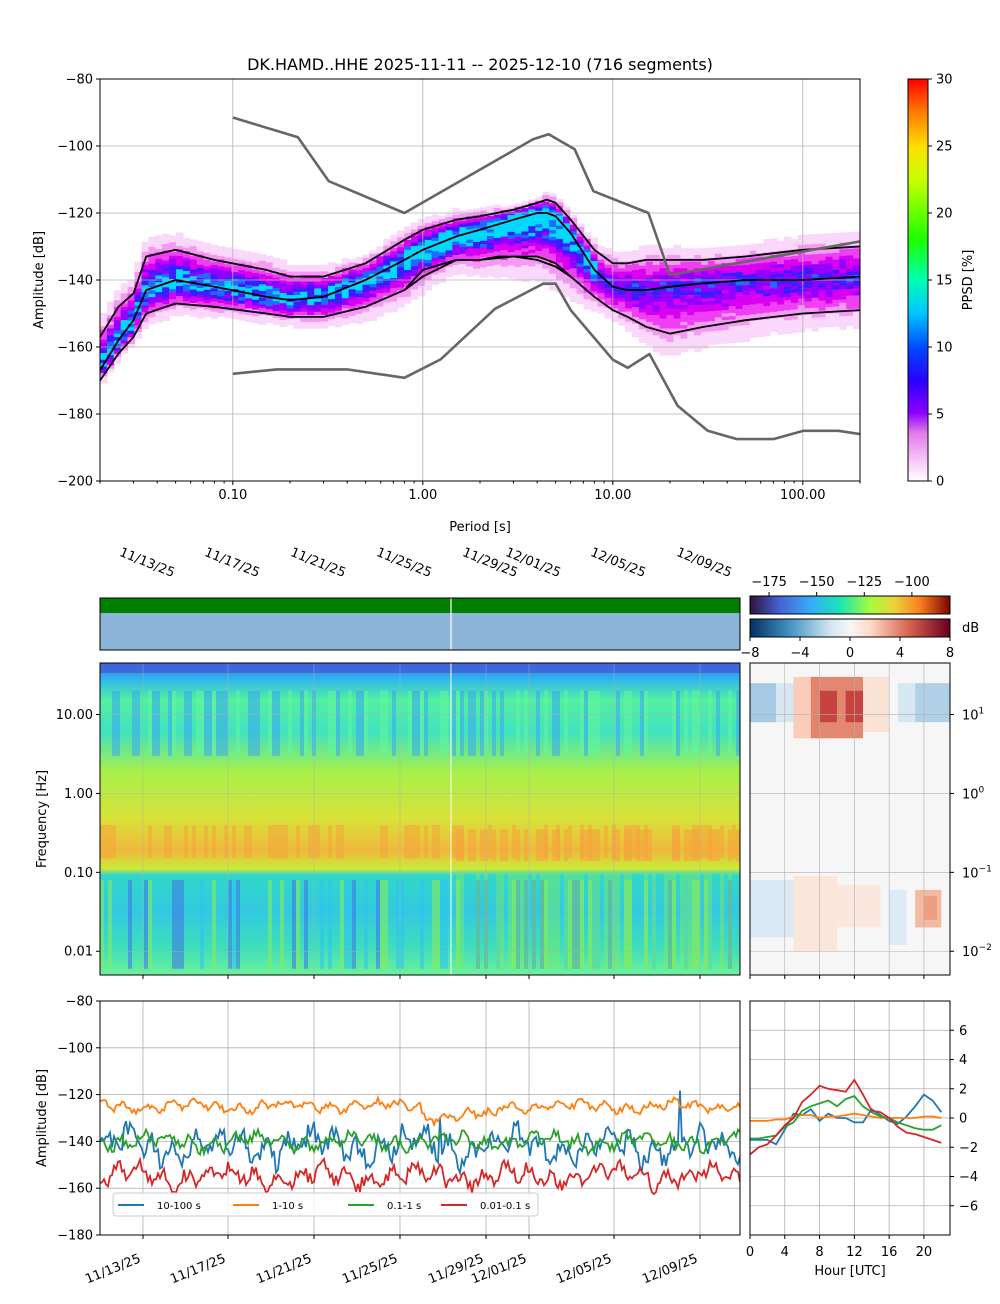 Image resolution: width=1000 pixels, height=1304 pixels. Describe the element at coordinates (944, 214) in the screenshot. I see `ppsd-colorbar-tick-label: 20` at that location.